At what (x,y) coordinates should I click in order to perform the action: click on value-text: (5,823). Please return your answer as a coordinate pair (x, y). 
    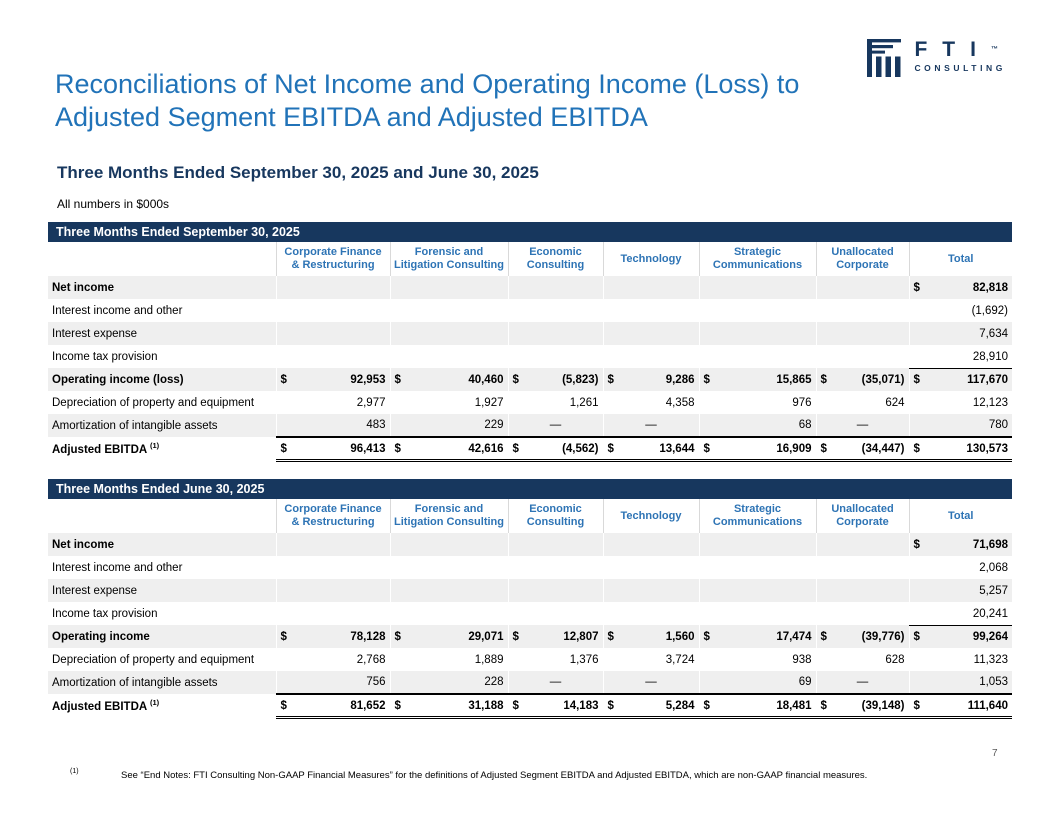
    Looking at the image, I should click on (580, 379).